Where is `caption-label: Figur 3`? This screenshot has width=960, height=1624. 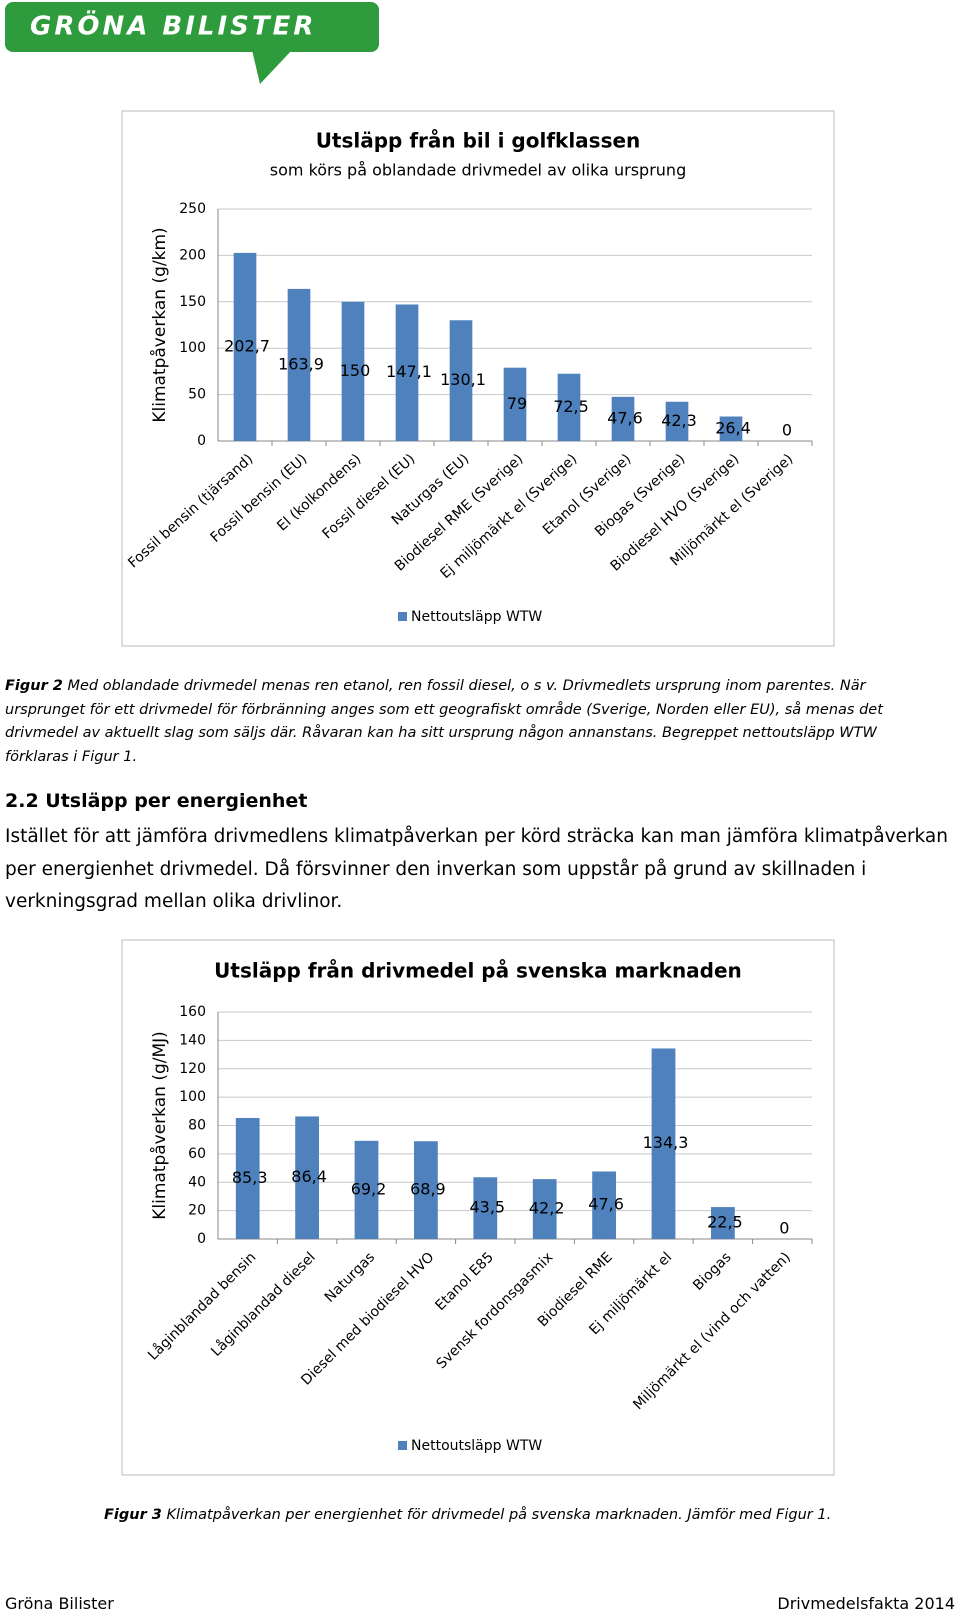 caption-label: Figur 3 is located at coordinates (133, 1515).